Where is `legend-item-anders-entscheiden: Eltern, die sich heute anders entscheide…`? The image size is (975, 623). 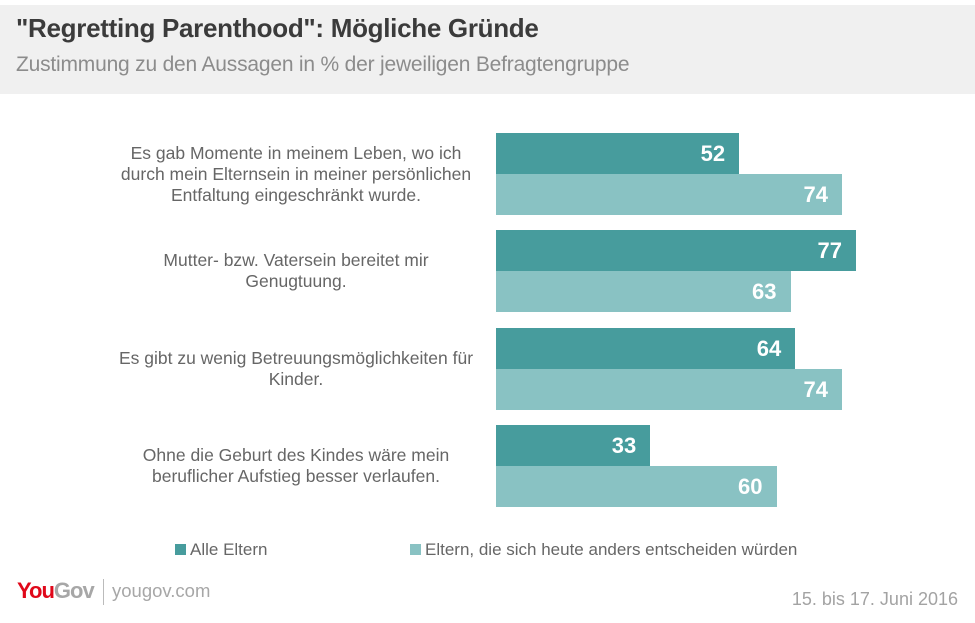 legend-item-anders-entscheiden: Eltern, die sich heute anders entscheide… is located at coordinates (603, 550).